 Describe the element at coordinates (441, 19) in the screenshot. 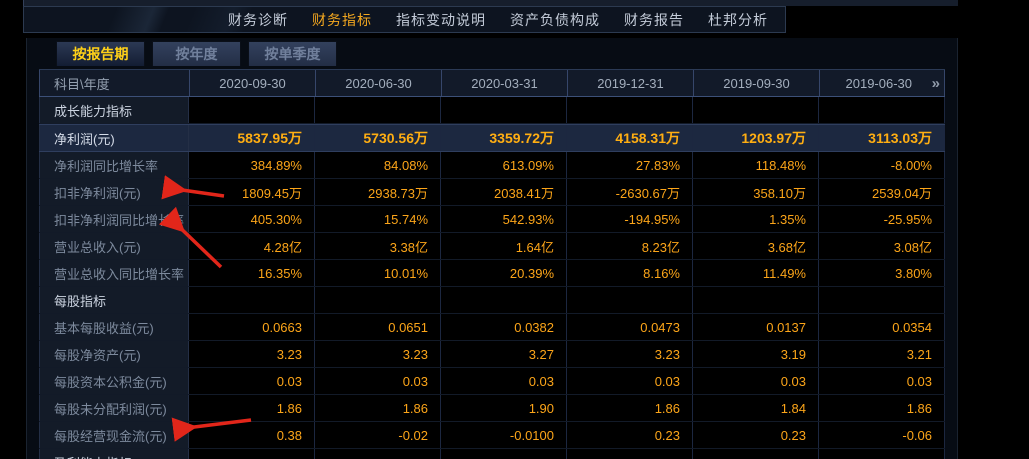

I see `nav-tab-2: 指标变动说明` at that location.